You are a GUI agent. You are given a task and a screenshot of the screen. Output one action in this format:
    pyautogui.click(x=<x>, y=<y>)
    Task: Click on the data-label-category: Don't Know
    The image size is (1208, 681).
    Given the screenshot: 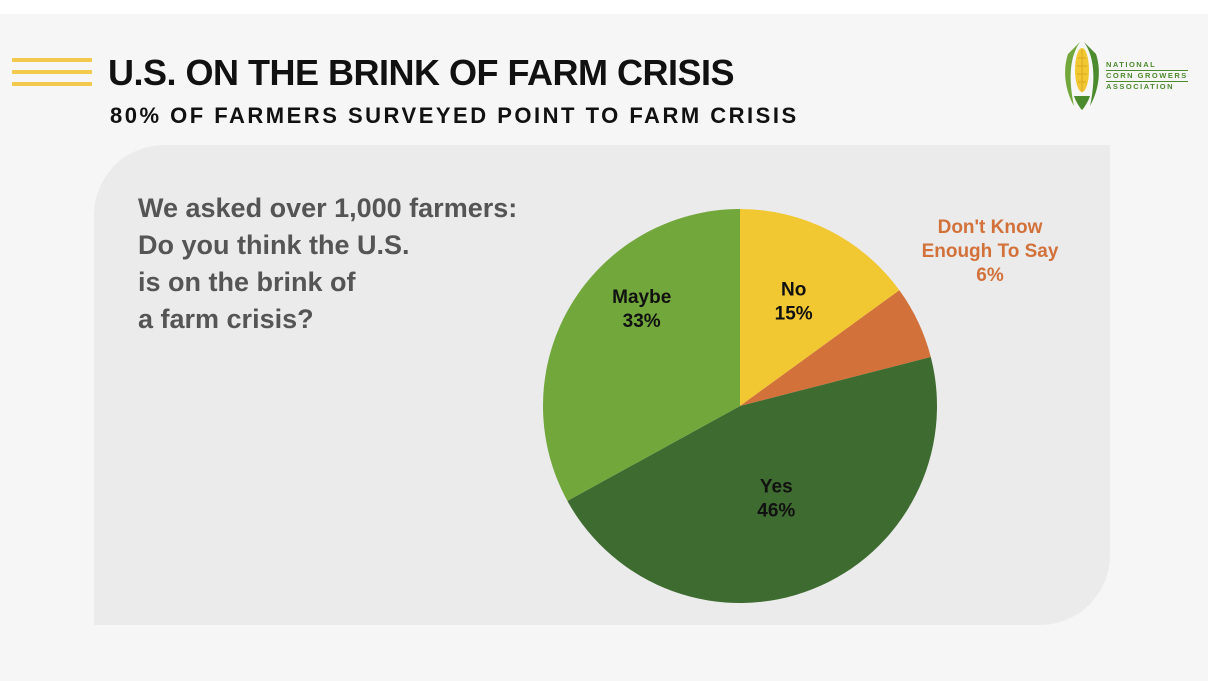 What is the action you would take?
    pyautogui.click(x=990, y=227)
    